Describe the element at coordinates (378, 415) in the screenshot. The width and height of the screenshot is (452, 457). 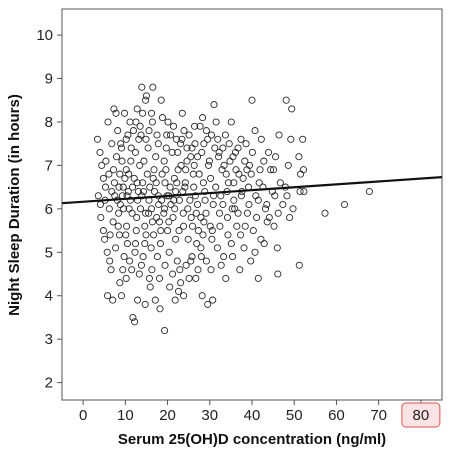
I see `x-tick-label: 70` at that location.